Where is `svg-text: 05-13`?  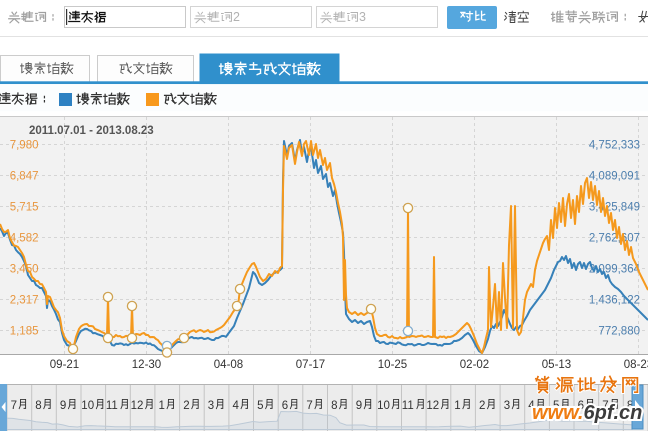 svg-text: 05-13 is located at coordinates (556, 365).